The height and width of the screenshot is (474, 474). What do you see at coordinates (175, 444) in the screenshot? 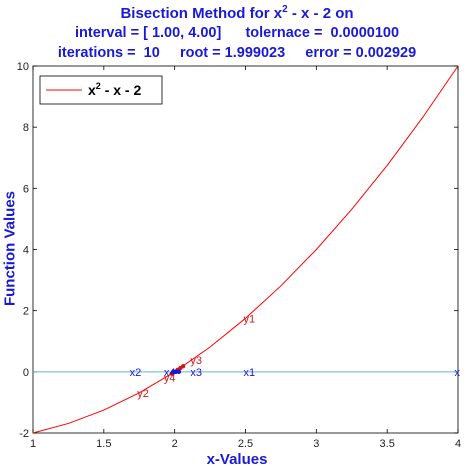
I see `x-tick-label: 2` at bounding box center [175, 444].